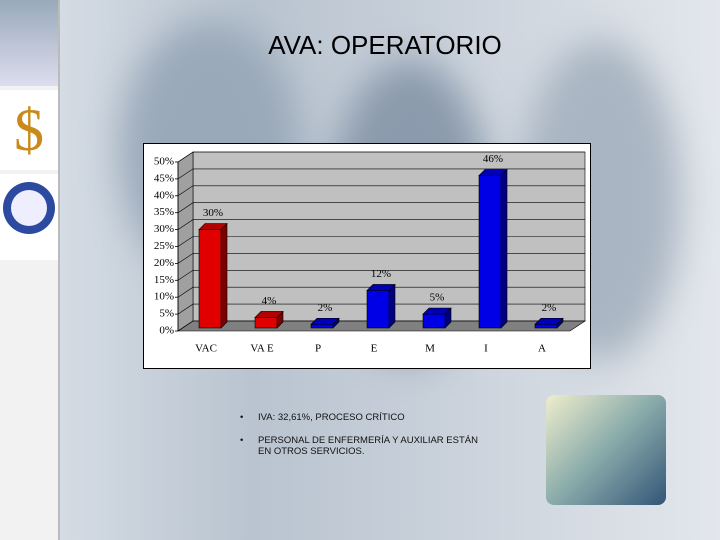 The height and width of the screenshot is (540, 720). Describe the element at coordinates (493, 159) in the screenshot. I see `data-label: 46%` at that location.